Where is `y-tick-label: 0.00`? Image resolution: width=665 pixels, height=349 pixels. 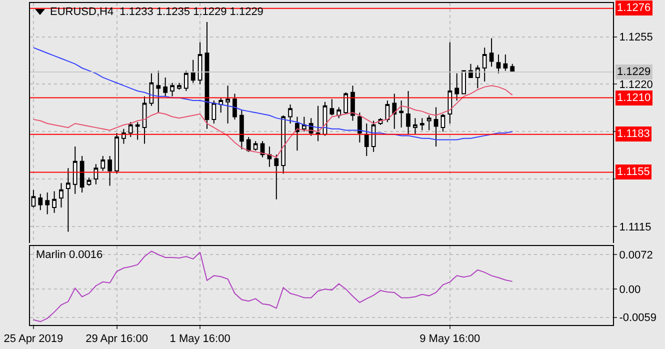
y-tick-label: 0.00 is located at coordinates (630, 290).